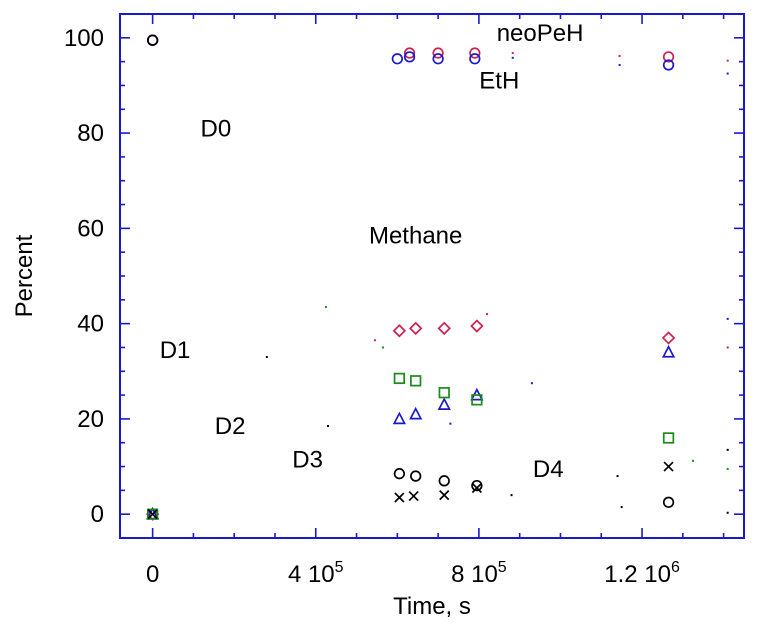 This screenshot has height=625, width=757. What do you see at coordinates (432, 606) in the screenshot?
I see `x-axis-label: Time, s` at bounding box center [432, 606].